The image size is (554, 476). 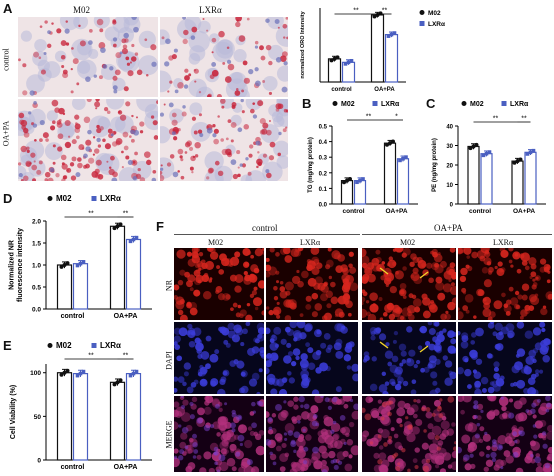 What do you see at coordinates (88, 140) in the screenshot?
I see `oro-image-m02-oapa` at bounding box center [88, 140].